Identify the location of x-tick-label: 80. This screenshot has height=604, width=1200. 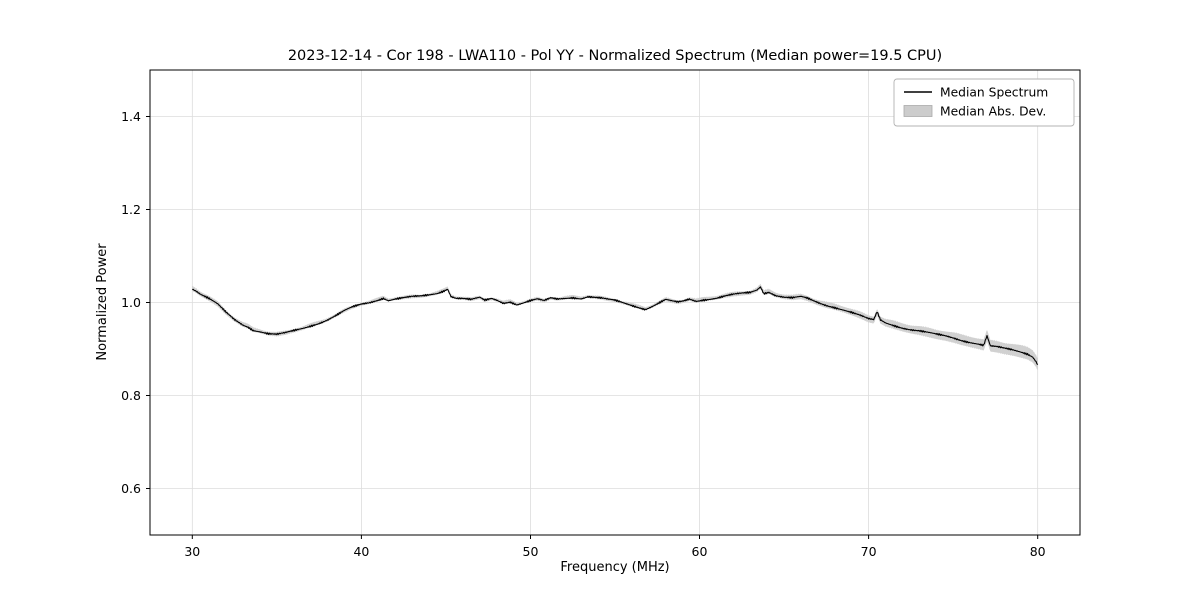
(1038, 551).